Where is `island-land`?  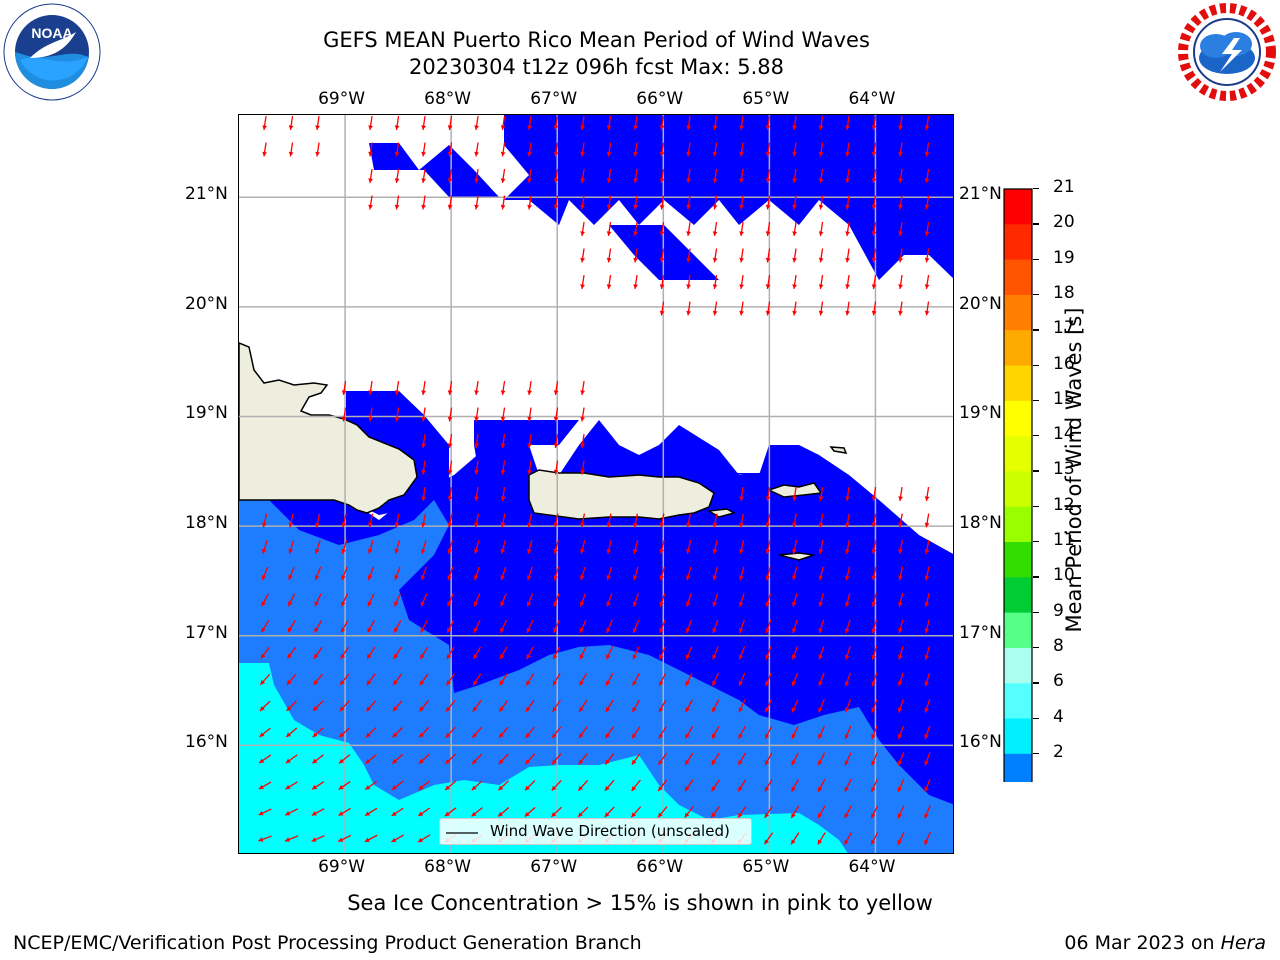
island-land is located at coordinates (838, 450).